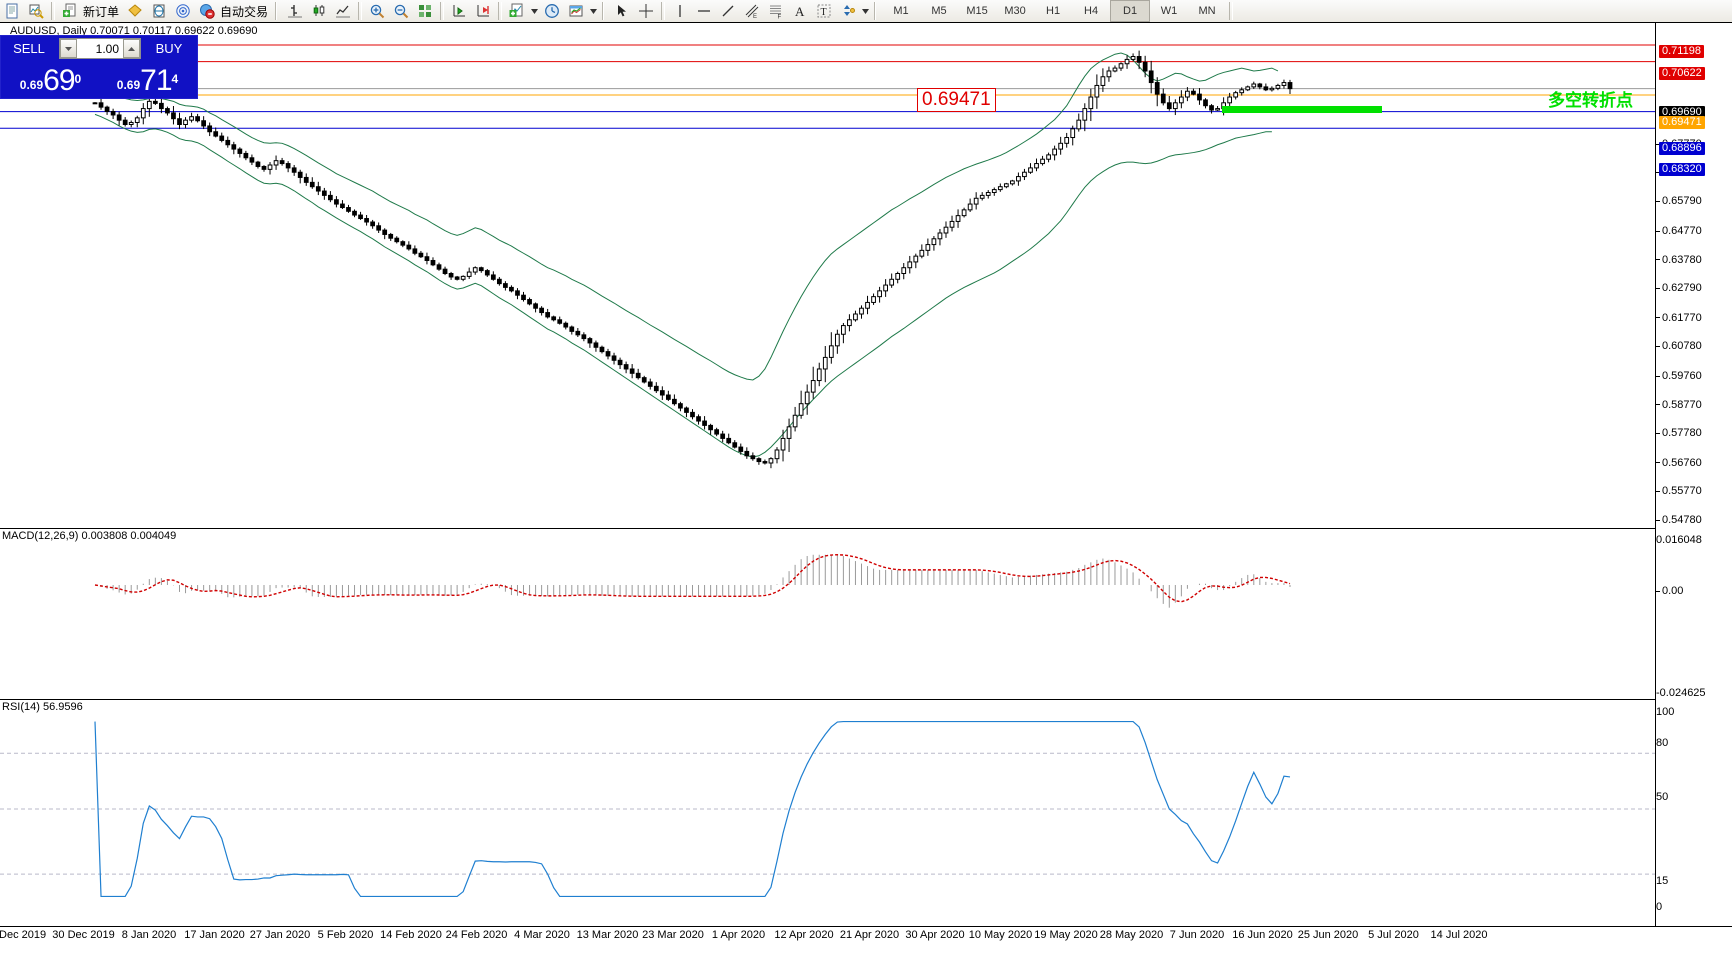 Image resolution: width=1732 pixels, height=965 pixels. What do you see at coordinates (1682, 112) in the screenshot?
I see `price-level-label: 0.69690` at bounding box center [1682, 112].